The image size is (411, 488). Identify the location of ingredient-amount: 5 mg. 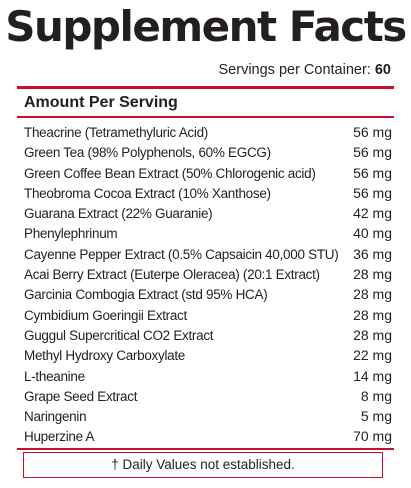
(376, 416).